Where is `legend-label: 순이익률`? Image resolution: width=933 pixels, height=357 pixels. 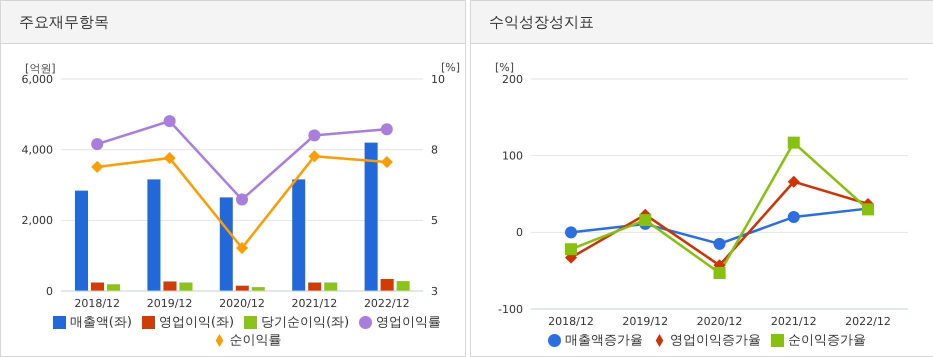
legend-label: 순이익률 is located at coordinates (256, 340).